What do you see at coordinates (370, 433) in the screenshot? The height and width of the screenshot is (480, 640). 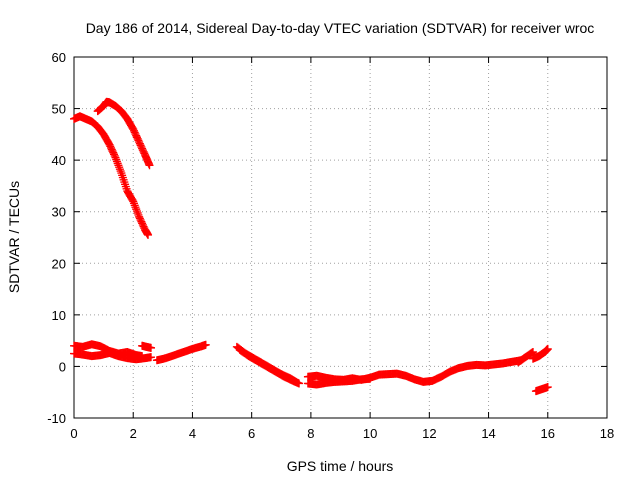 I see `x-tick-label: 10` at bounding box center [370, 433].